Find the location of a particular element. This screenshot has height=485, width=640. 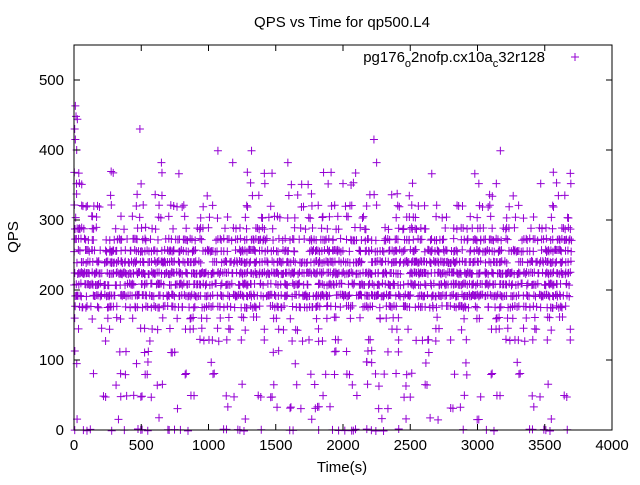

x-tick-label: 1500 is located at coordinates (275, 445).